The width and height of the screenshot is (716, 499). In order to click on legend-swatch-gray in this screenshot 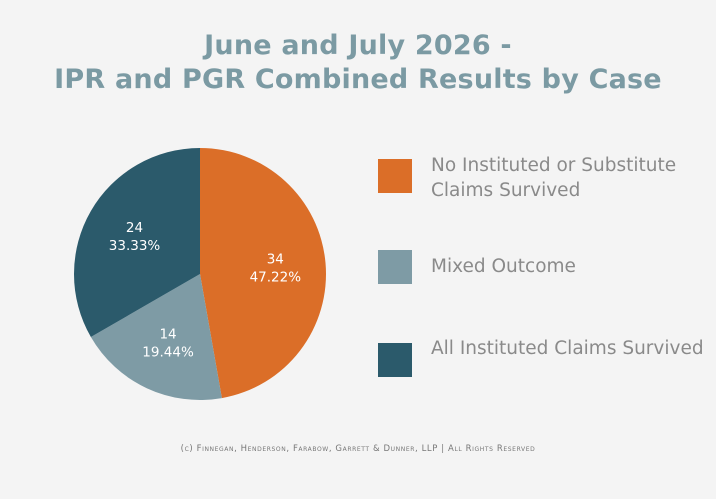, I will do `click(395, 267)`.